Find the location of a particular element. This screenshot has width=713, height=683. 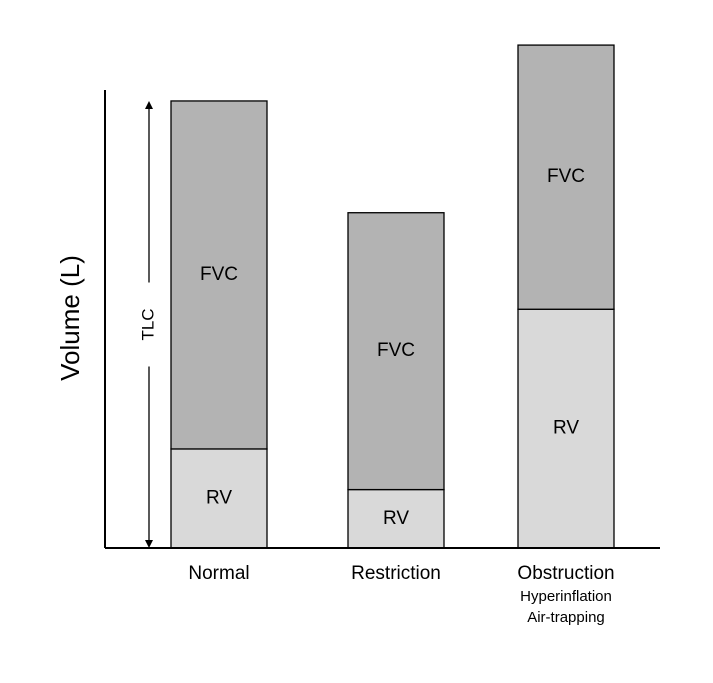

segment-label-fvc-obstruction: FVC is located at coordinates (566, 176).